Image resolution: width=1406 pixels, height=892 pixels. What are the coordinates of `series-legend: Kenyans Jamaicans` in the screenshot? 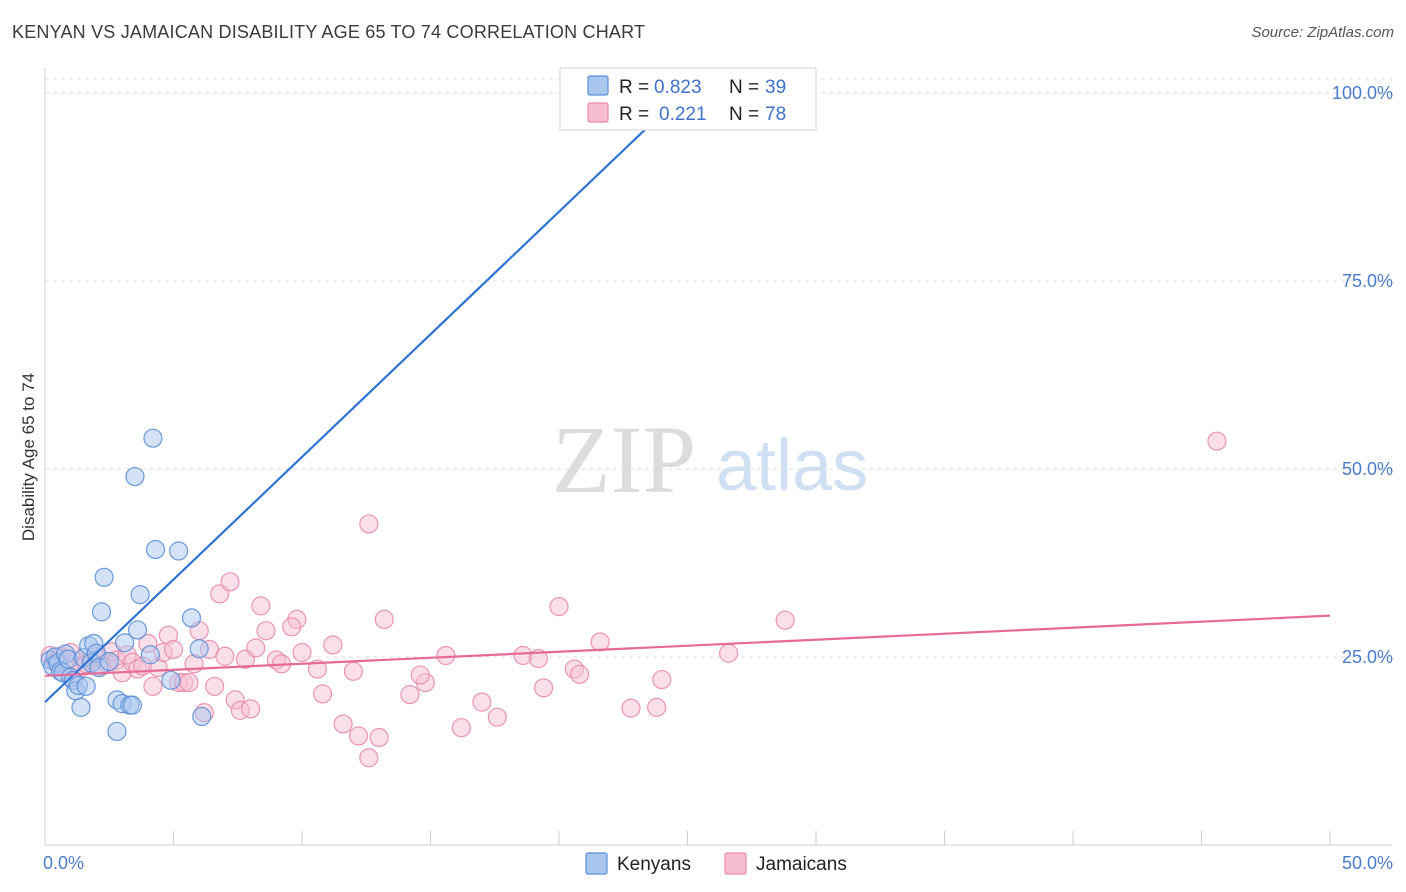 It's located at (716, 863).